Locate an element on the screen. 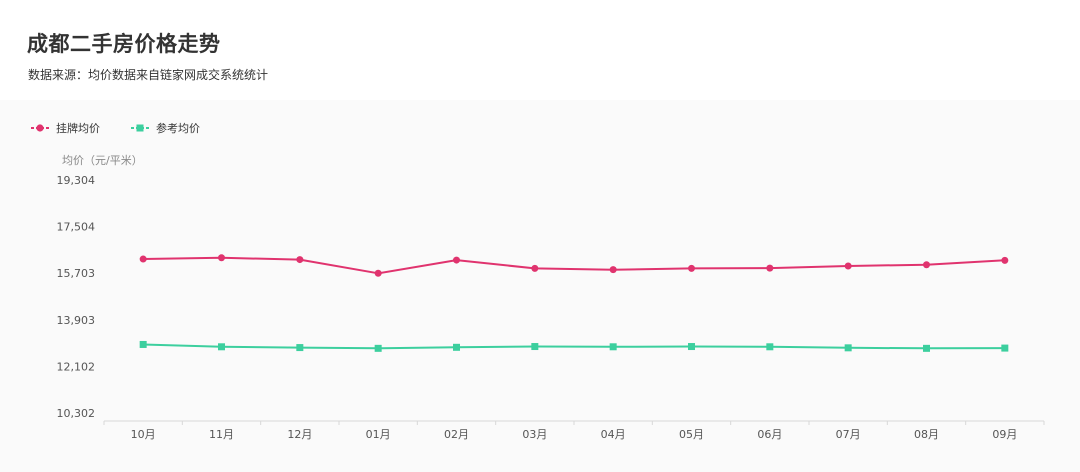 The width and height of the screenshot is (1080, 472). legend-item-reference: 参考均价 is located at coordinates (165, 128).